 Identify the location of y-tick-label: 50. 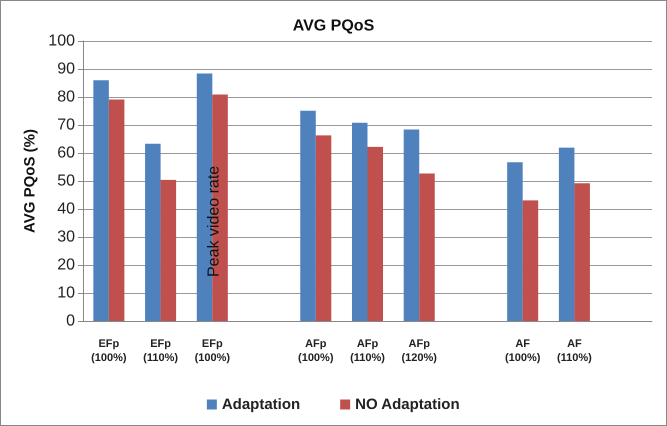
(66, 181).